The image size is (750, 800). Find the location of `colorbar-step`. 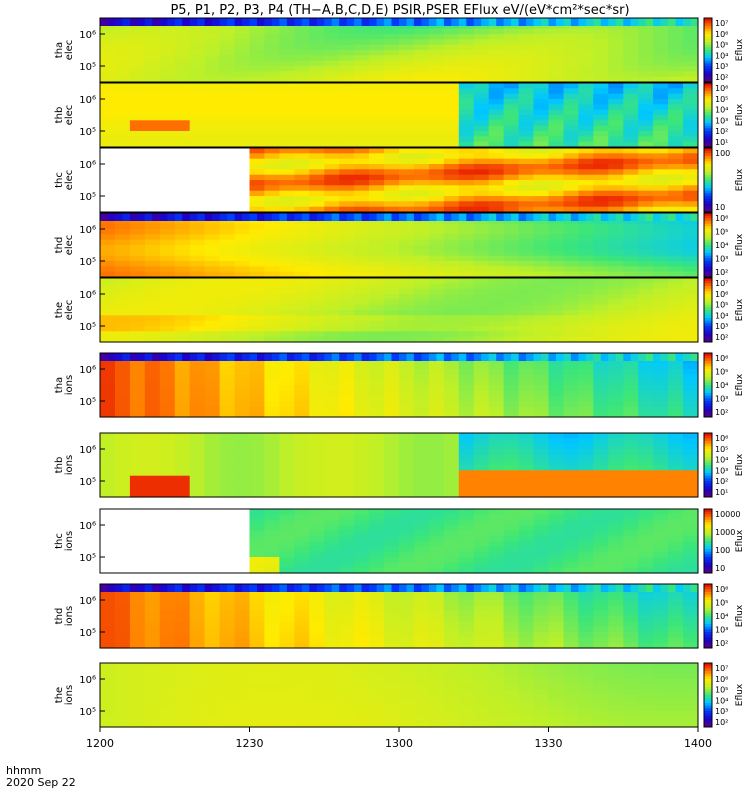

colorbar-step is located at coordinates (708, 384).